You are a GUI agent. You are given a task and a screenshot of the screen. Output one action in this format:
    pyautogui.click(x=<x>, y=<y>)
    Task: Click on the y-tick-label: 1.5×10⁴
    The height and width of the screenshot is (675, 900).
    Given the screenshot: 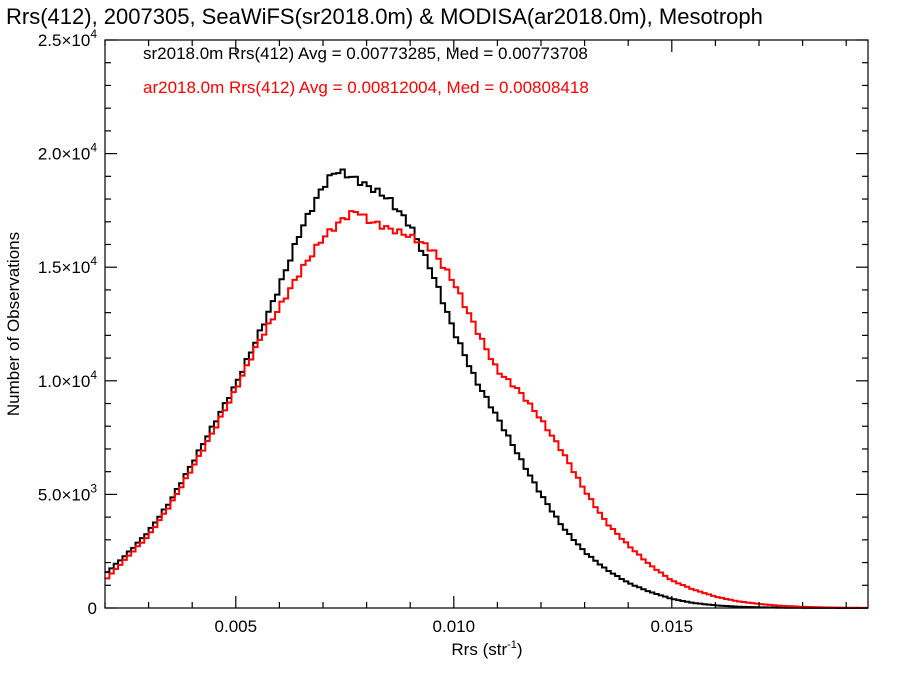 What is the action you would take?
    pyautogui.click(x=67, y=265)
    